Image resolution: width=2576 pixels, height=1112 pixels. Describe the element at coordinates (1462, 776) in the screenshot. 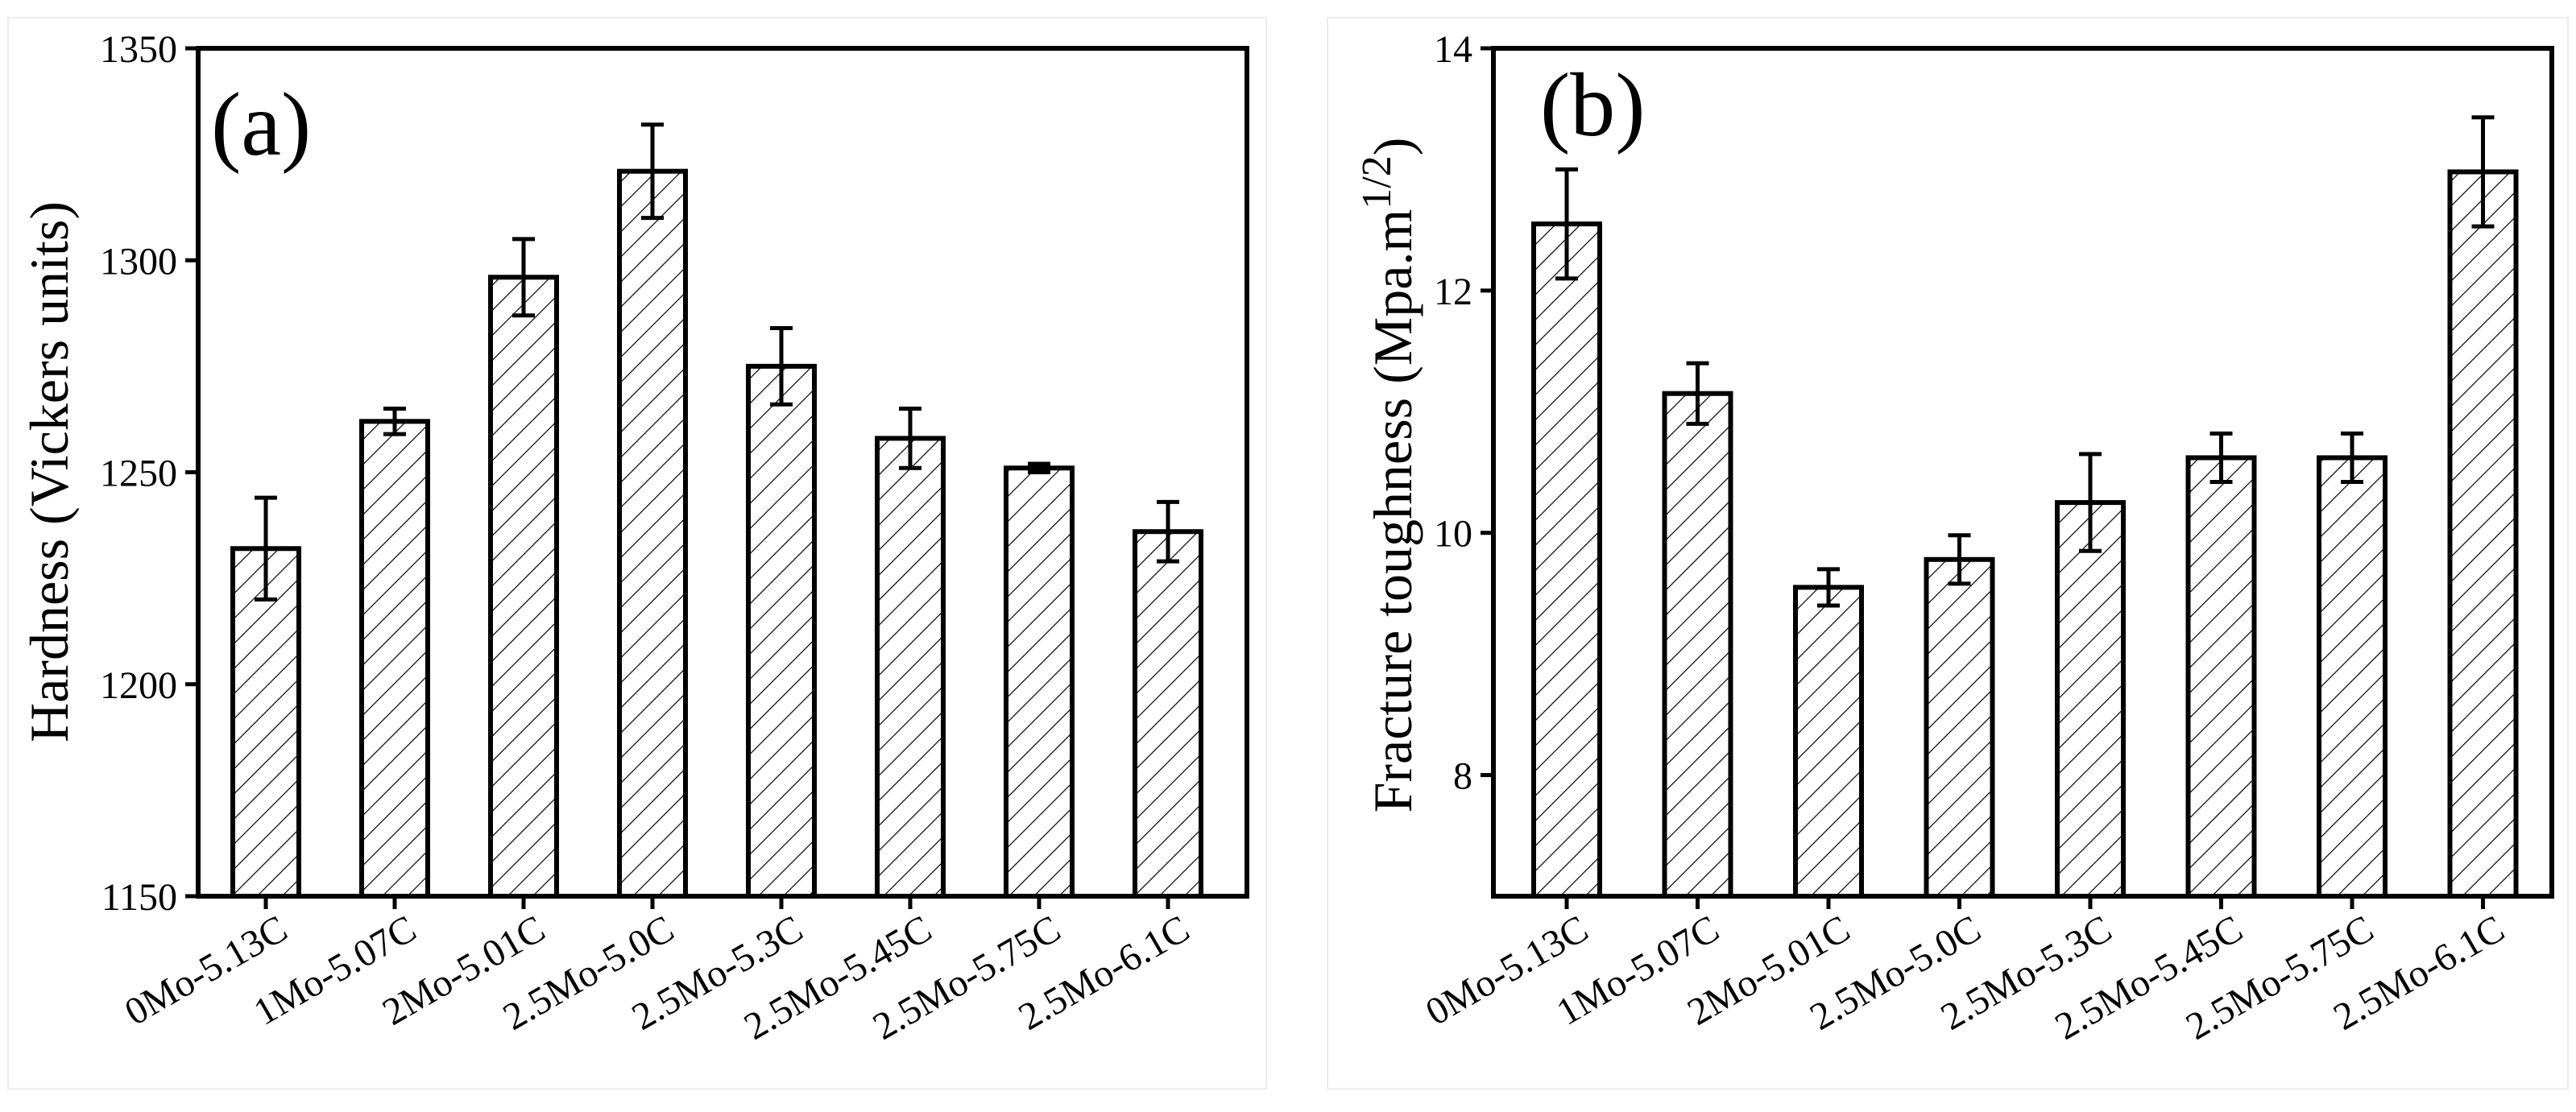

I see `y-tick-label: 8` at that location.